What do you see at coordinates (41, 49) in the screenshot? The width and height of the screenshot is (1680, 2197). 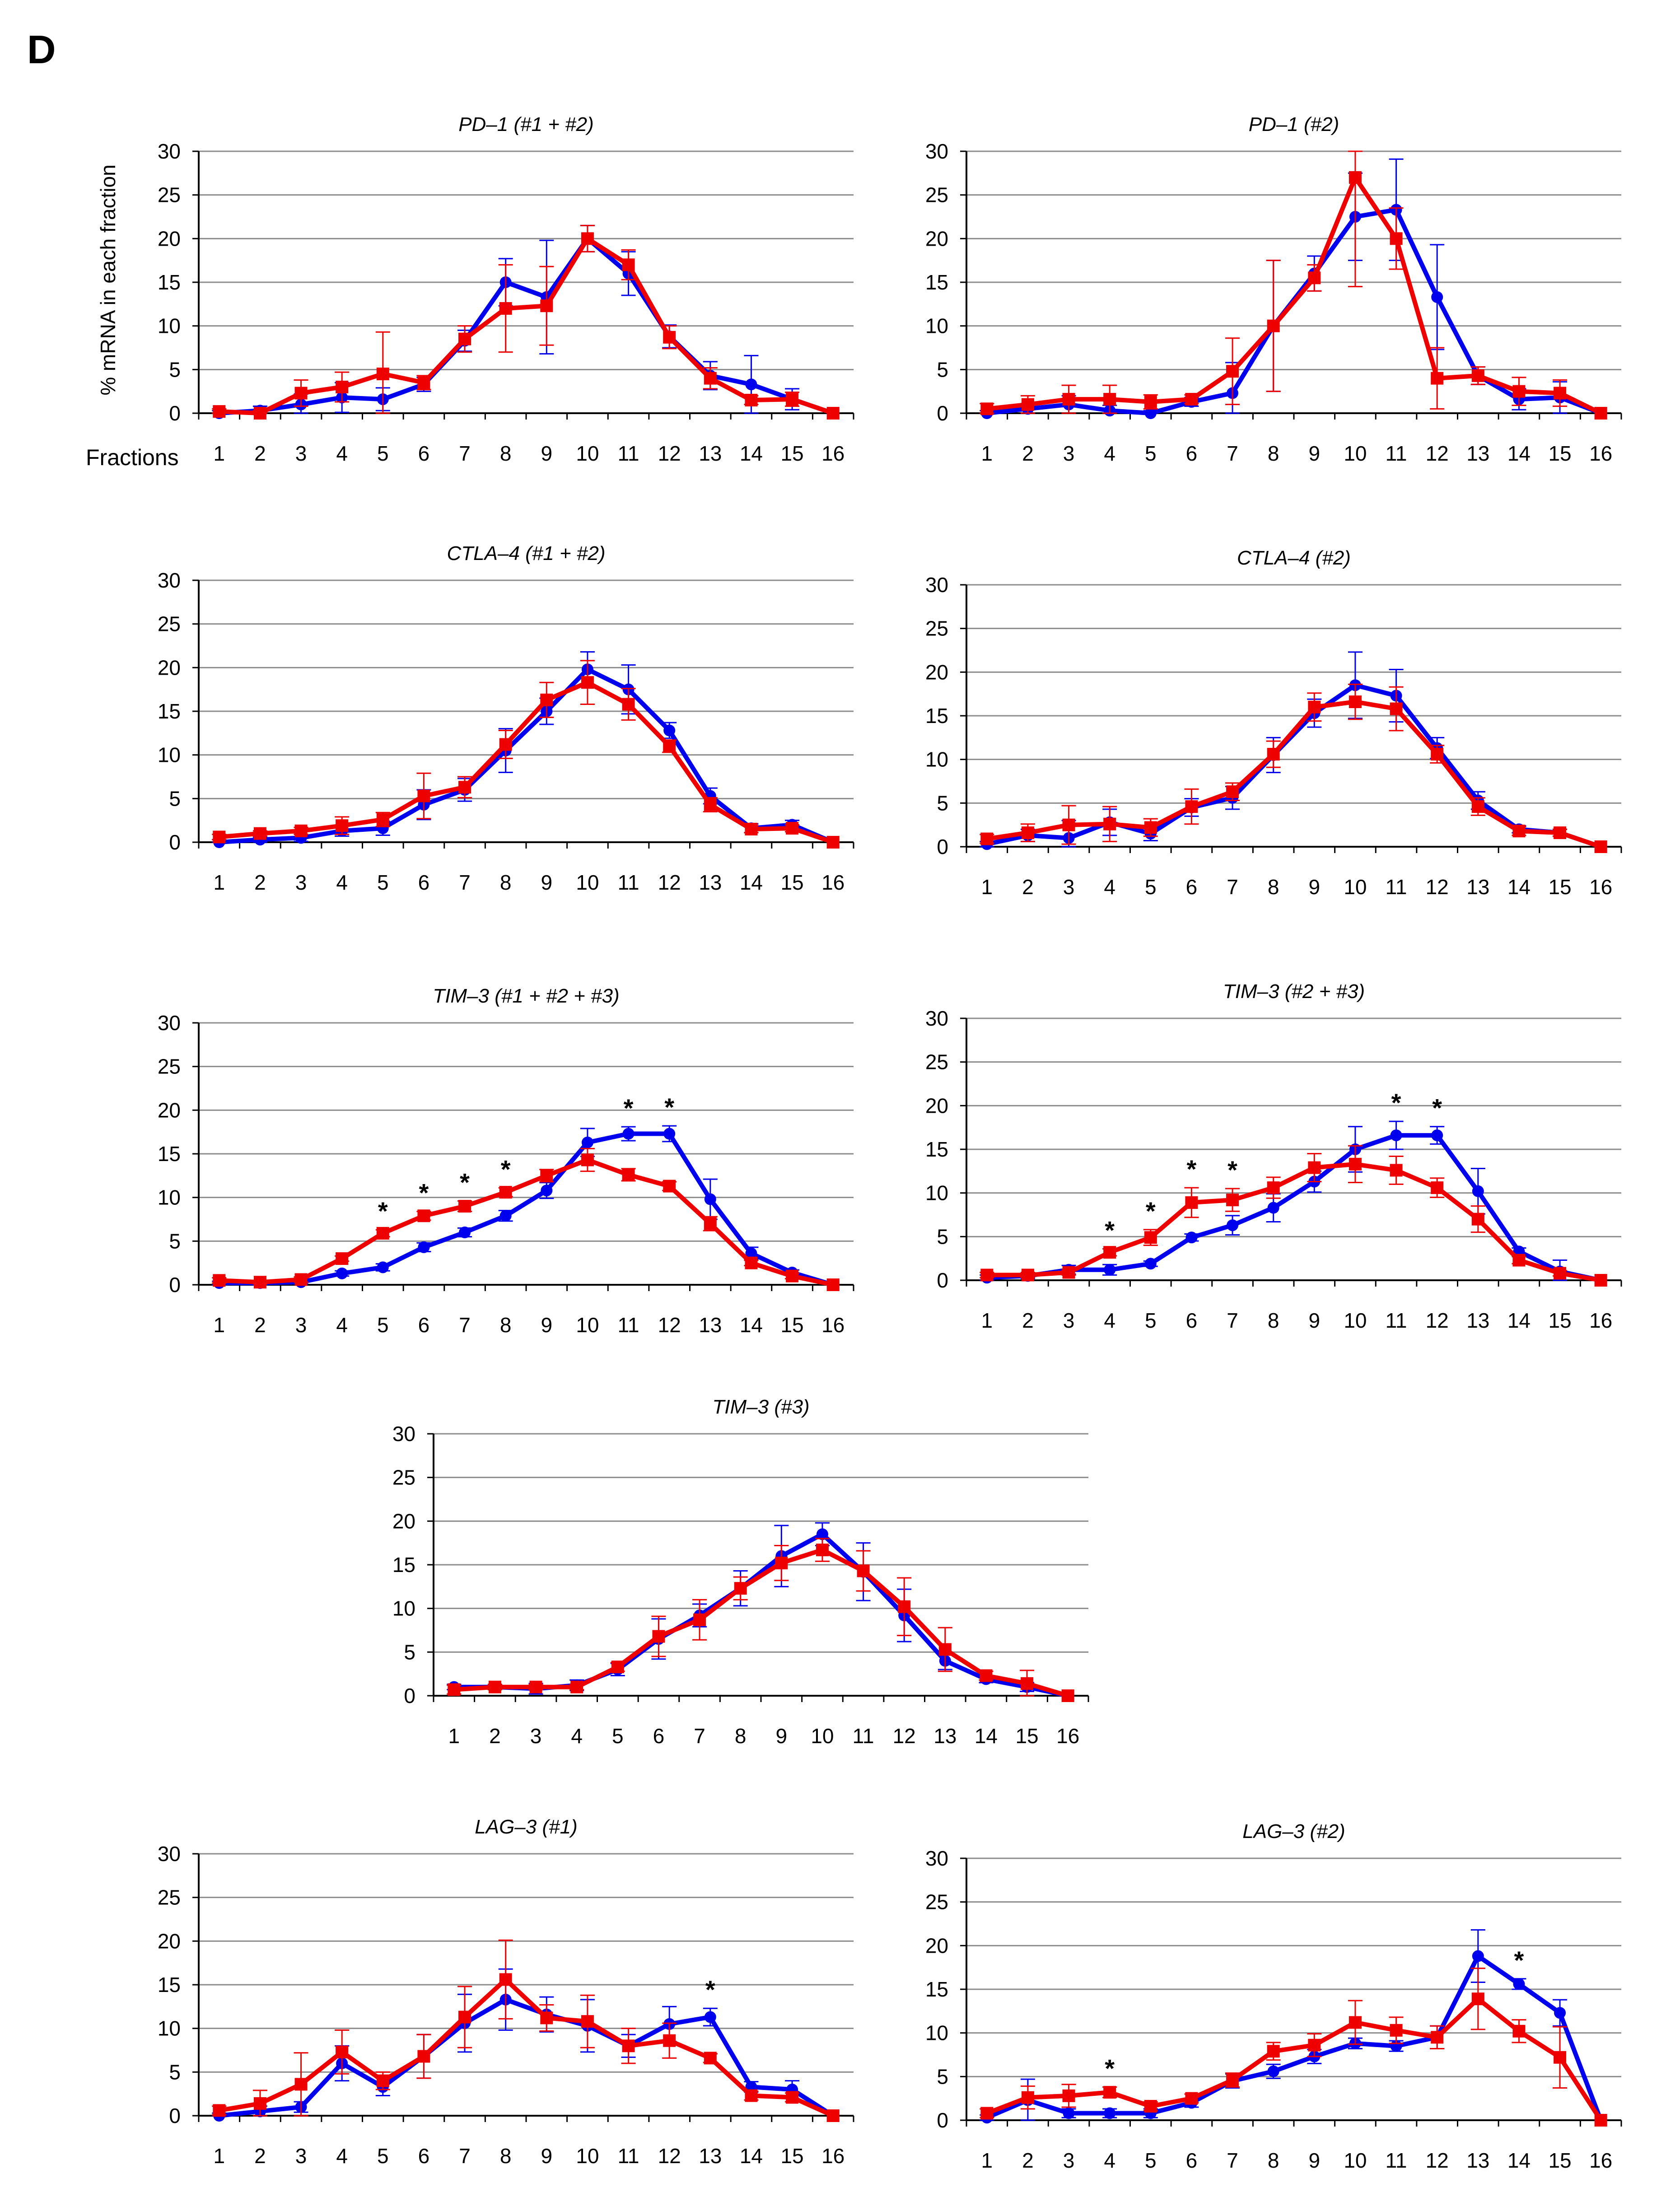 I see `panel-letter: D` at bounding box center [41, 49].